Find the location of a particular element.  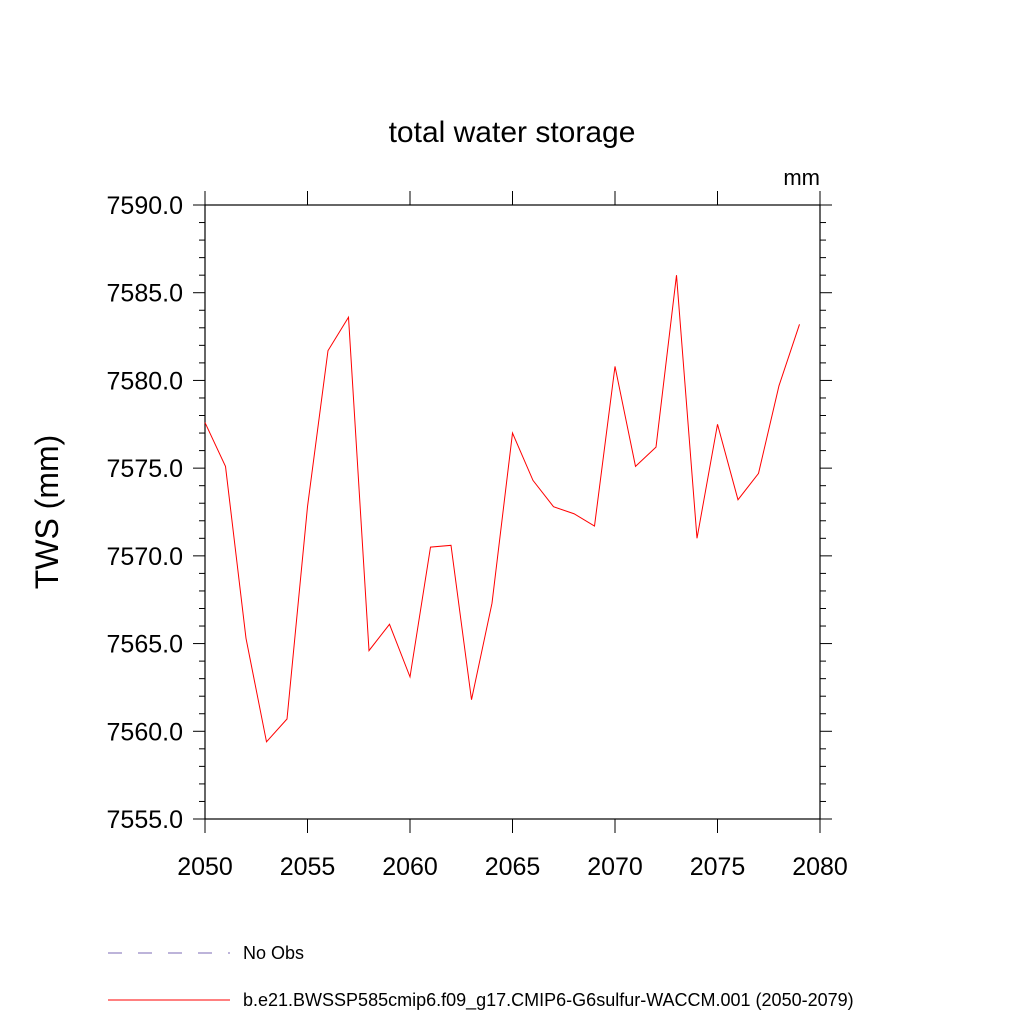

y-tick-label: 7570.0 is located at coordinates (145, 557).